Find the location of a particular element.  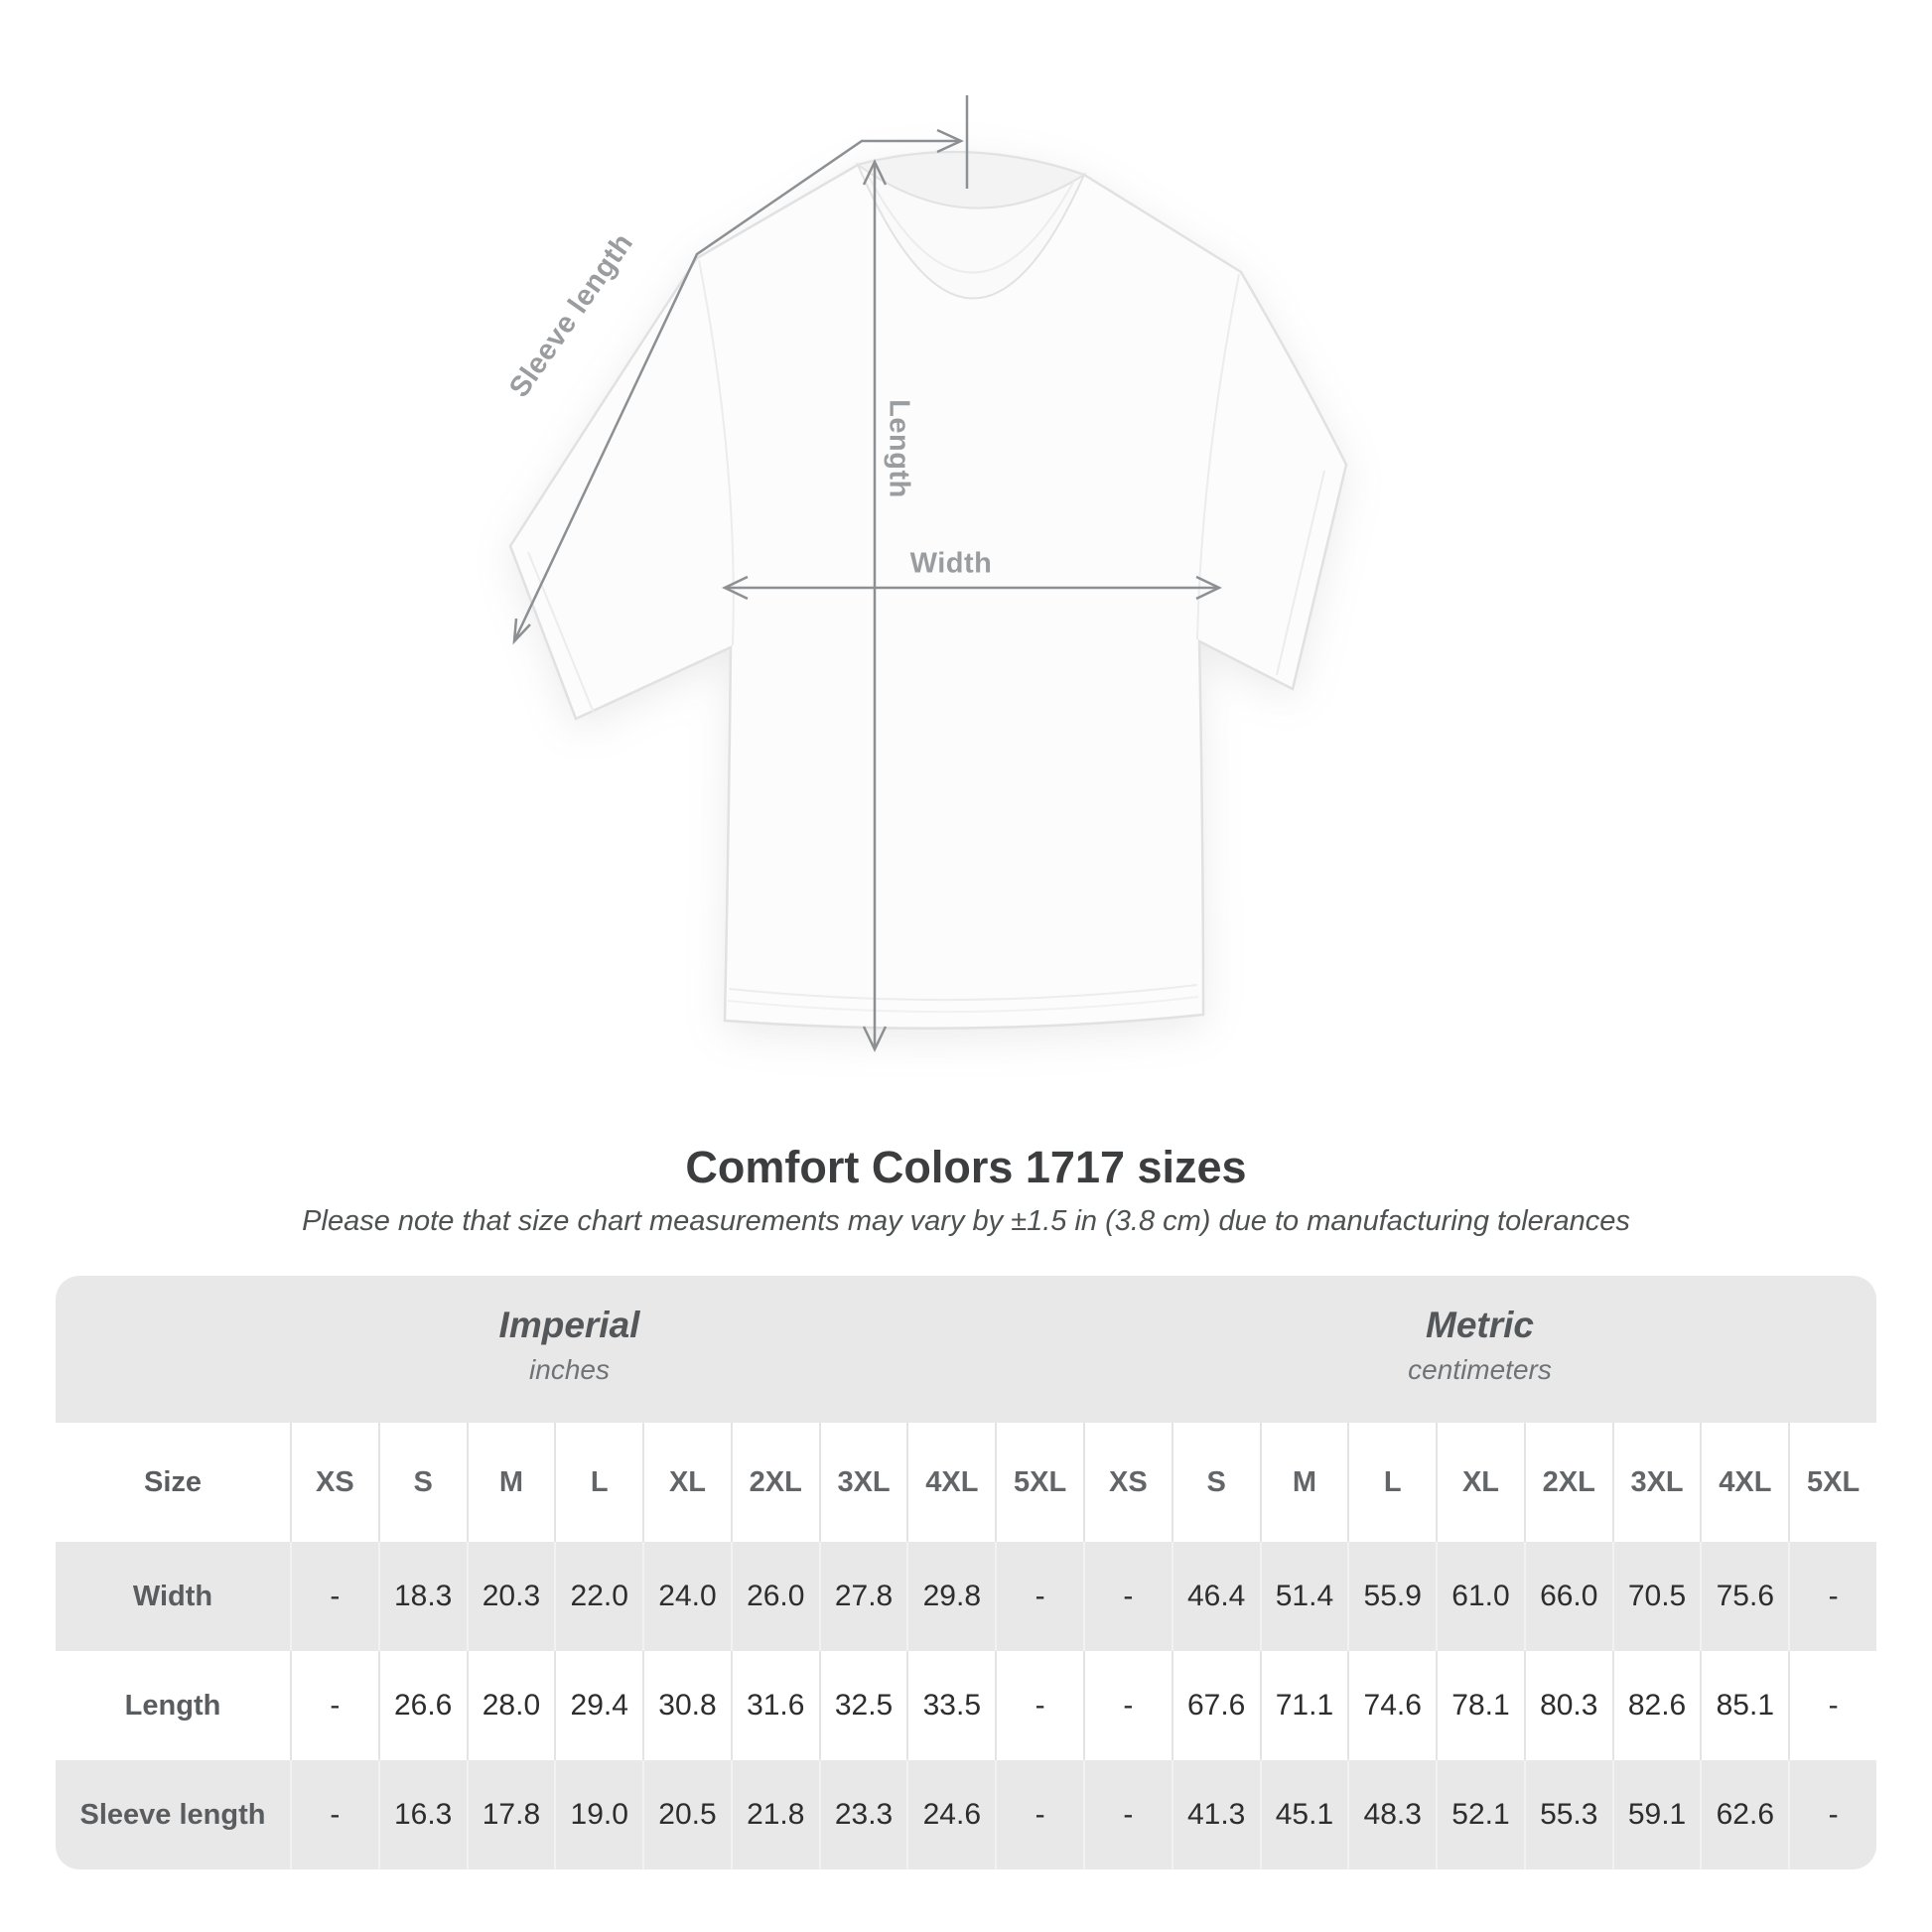

value-cell: 33.5 is located at coordinates (951, 1706).